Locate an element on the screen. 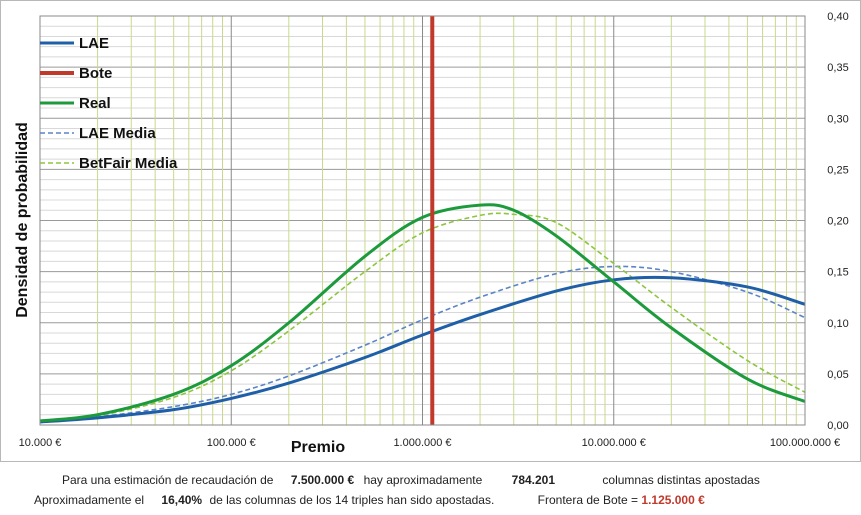 Image resolution: width=861 pixels, height=515 pixels. y-tick-label: 0,20 is located at coordinates (837, 222).